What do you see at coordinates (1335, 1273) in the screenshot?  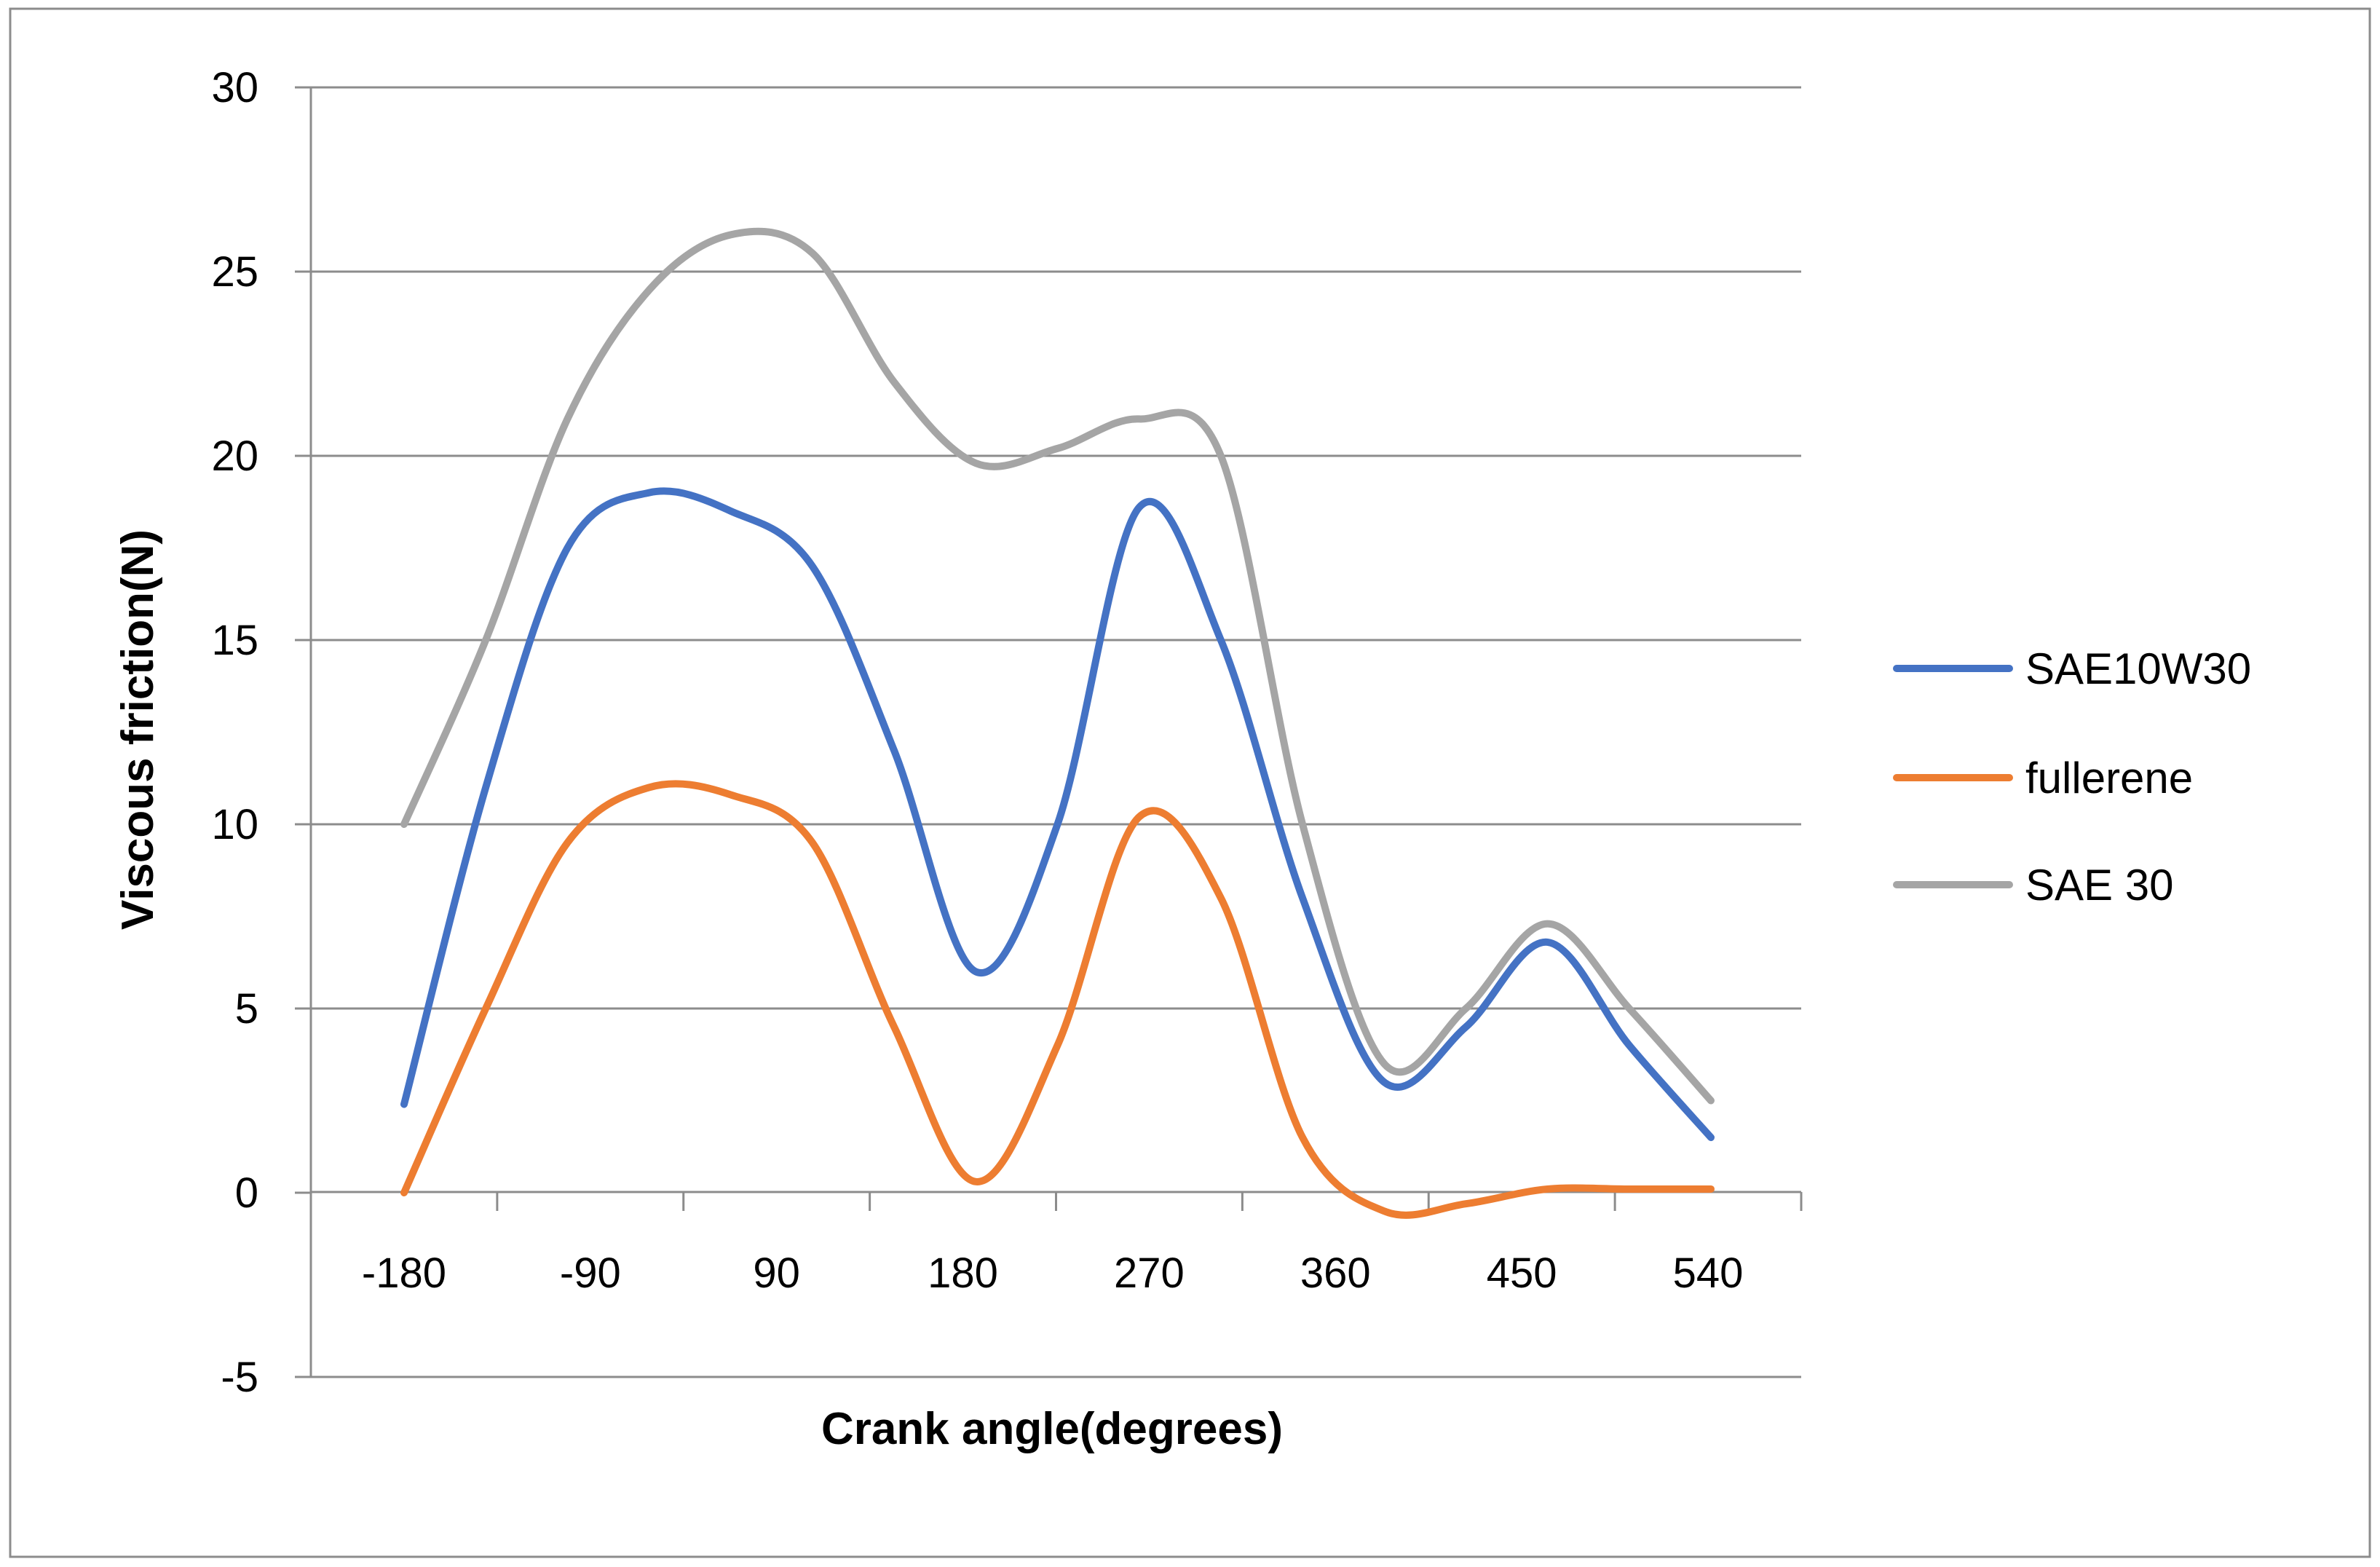 I see `x-tick-label: 360` at bounding box center [1335, 1273].